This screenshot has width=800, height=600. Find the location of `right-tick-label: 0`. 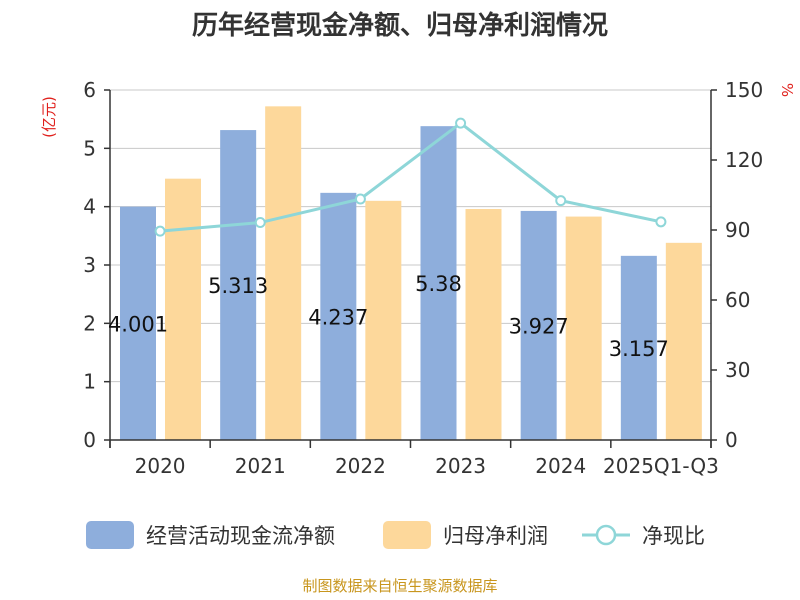

right-tick-label: 0 is located at coordinates (731, 440).